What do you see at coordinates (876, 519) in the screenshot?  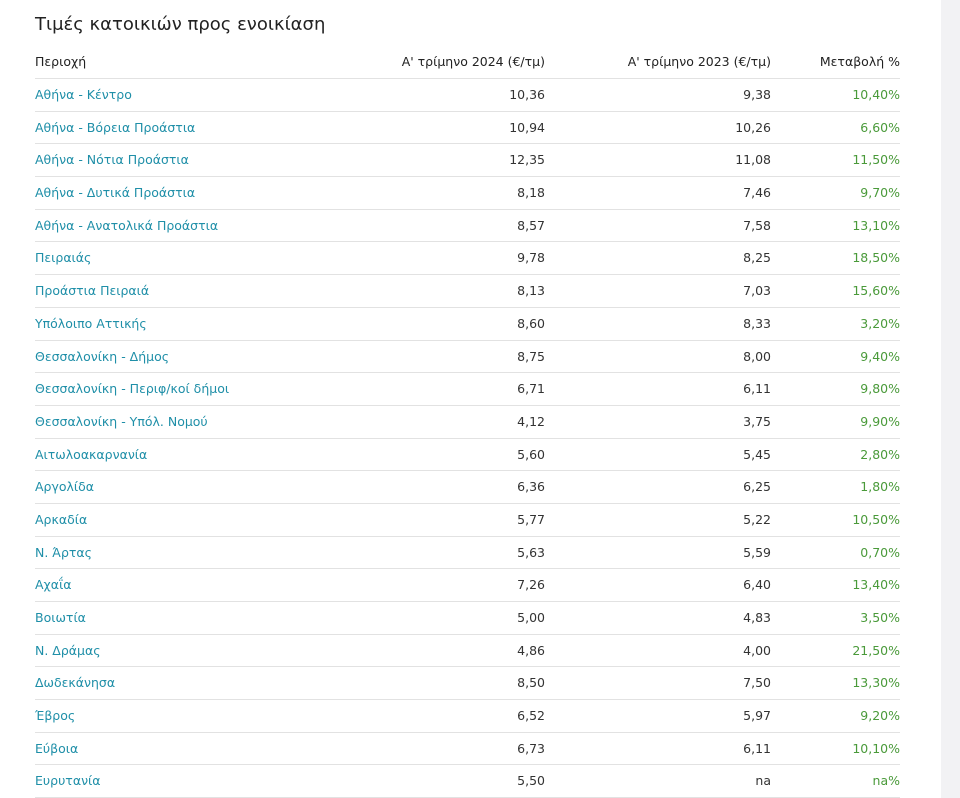 I see `value-change: 10,50%` at bounding box center [876, 519].